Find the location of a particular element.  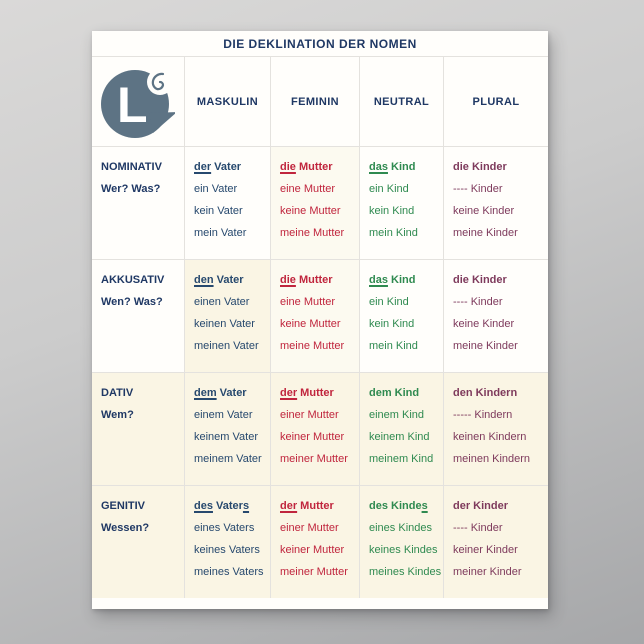

declined-form: mein Vater is located at coordinates (220, 233).